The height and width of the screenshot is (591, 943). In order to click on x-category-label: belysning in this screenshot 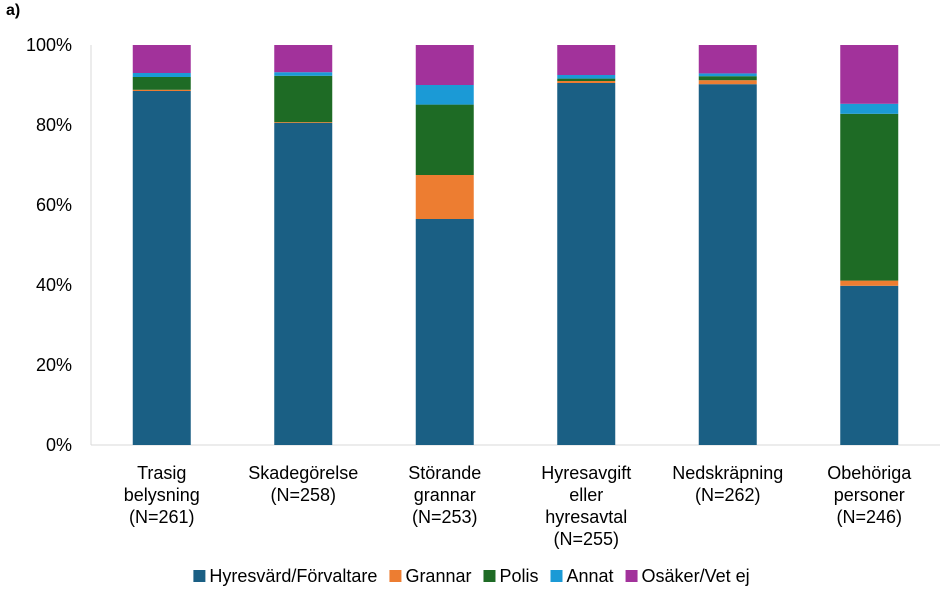, I will do `click(162, 495)`.